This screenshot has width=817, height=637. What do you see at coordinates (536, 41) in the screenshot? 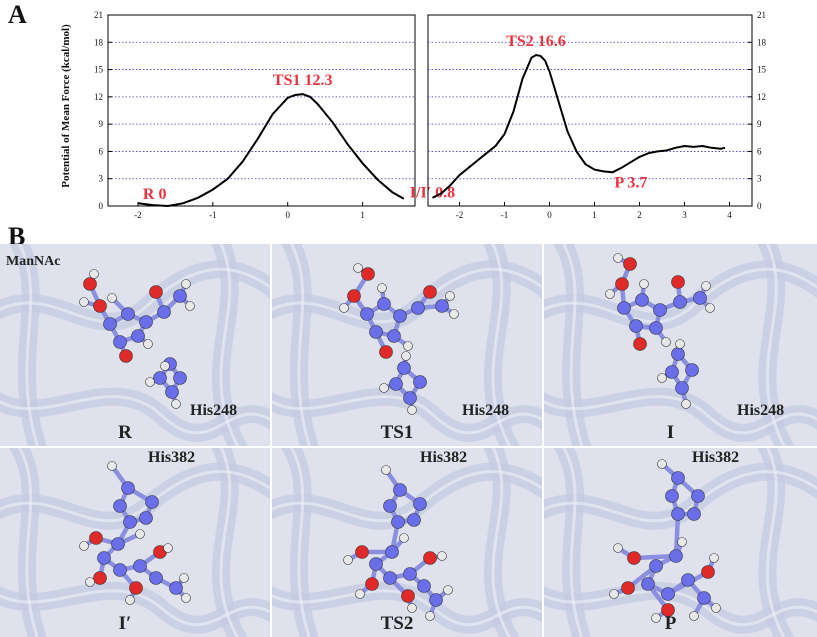
I see `state-annotation: TS2 16.6` at bounding box center [536, 41].